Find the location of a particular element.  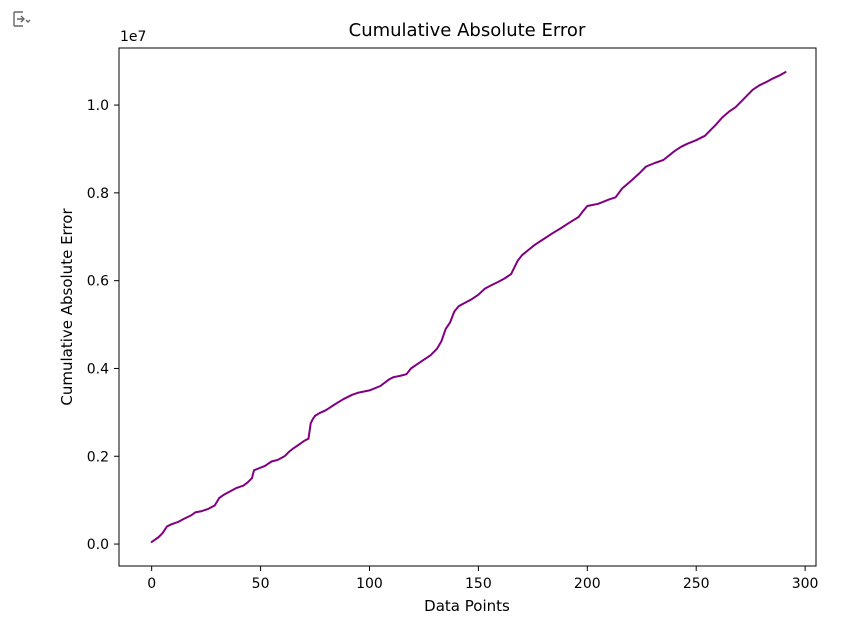

y-tick-label: 0.2 is located at coordinates (98, 457).